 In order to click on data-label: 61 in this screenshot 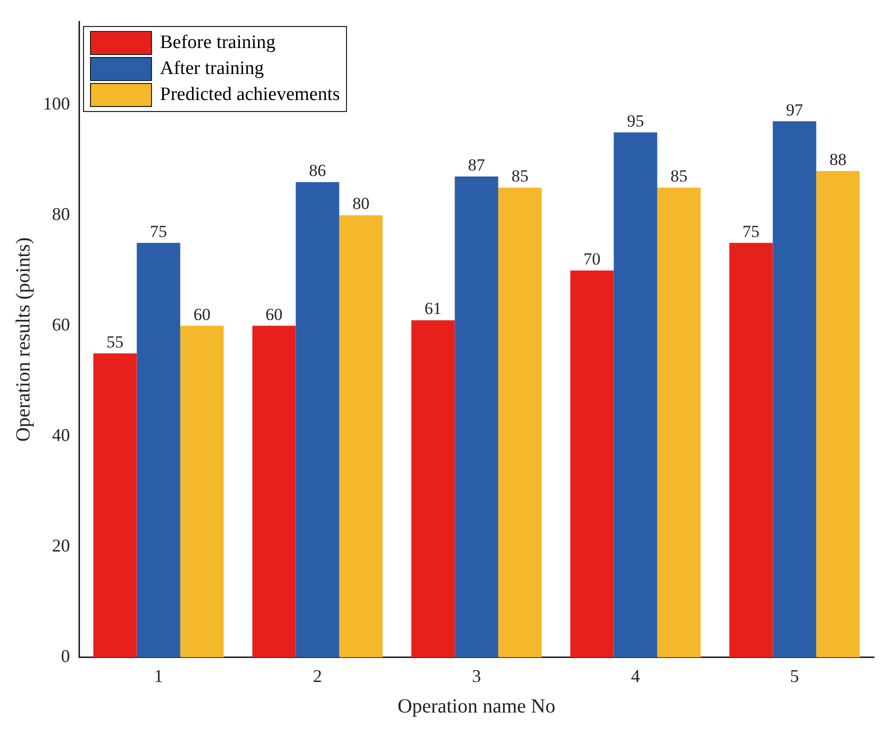, I will do `click(433, 308)`.